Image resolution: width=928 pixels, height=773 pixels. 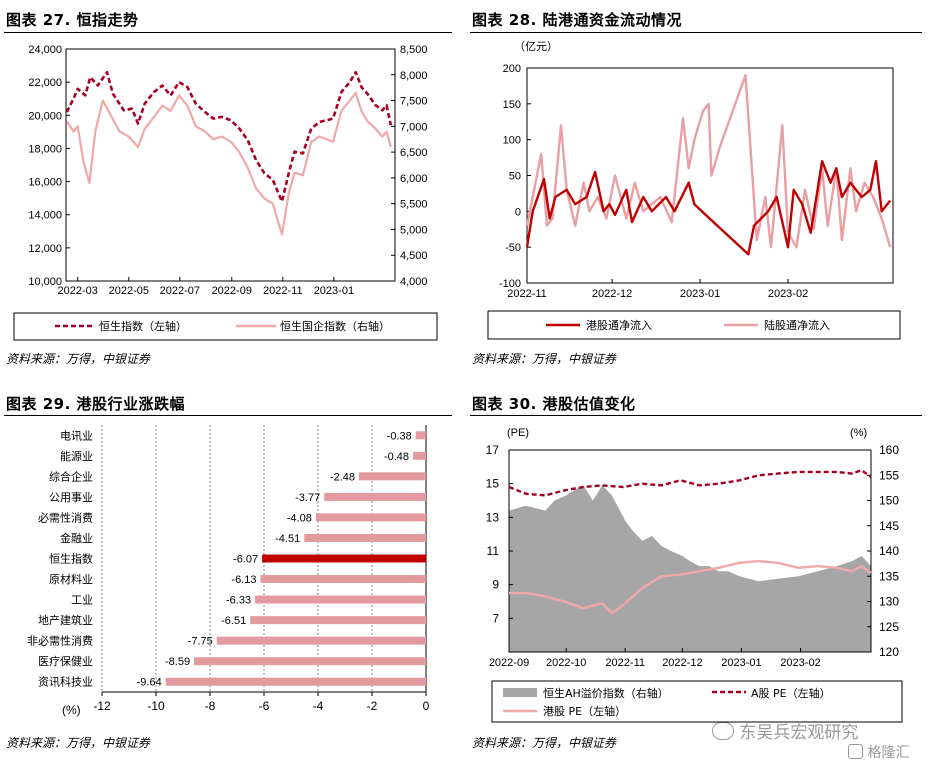 What do you see at coordinates (512, 105) in the screenshot?
I see `connect-y-tick-label: 150` at bounding box center [512, 105].